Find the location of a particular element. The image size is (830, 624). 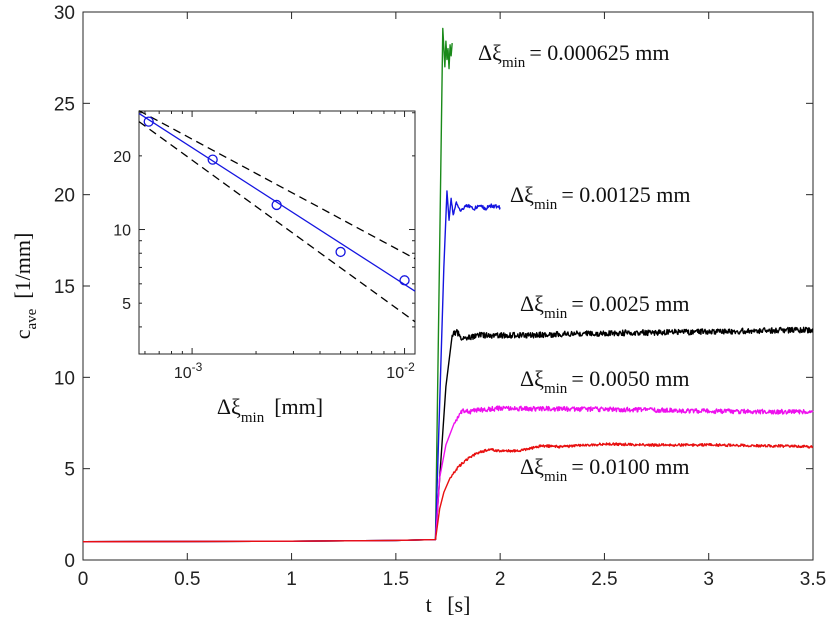

inset-fit-line is located at coordinates (277, 202).